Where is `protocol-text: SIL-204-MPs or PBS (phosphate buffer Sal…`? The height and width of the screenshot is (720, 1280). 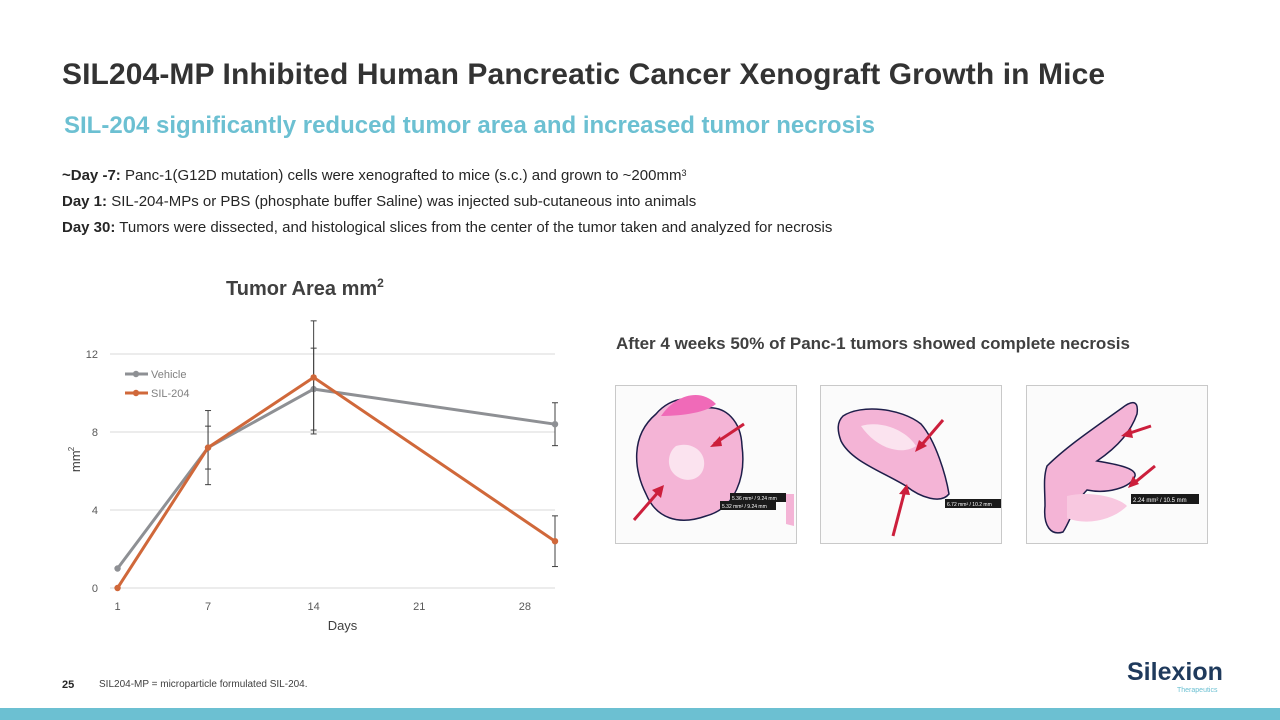 protocol-text: SIL-204-MPs or PBS (phosphate buffer Sal… is located at coordinates (402, 201).